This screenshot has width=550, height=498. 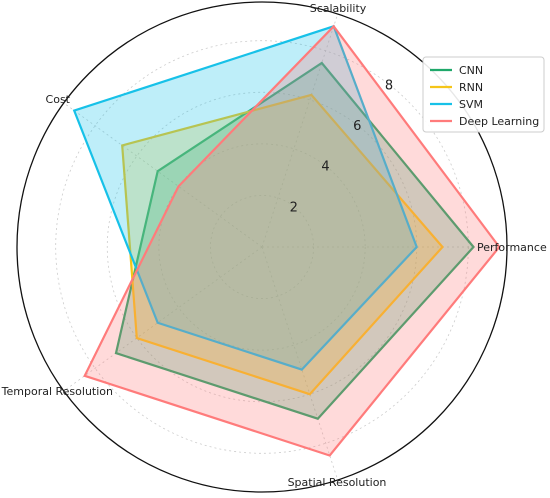 What do you see at coordinates (341, 146) in the screenshot?
I see `radial-tick-labels: 2 4 6 8` at bounding box center [341, 146].